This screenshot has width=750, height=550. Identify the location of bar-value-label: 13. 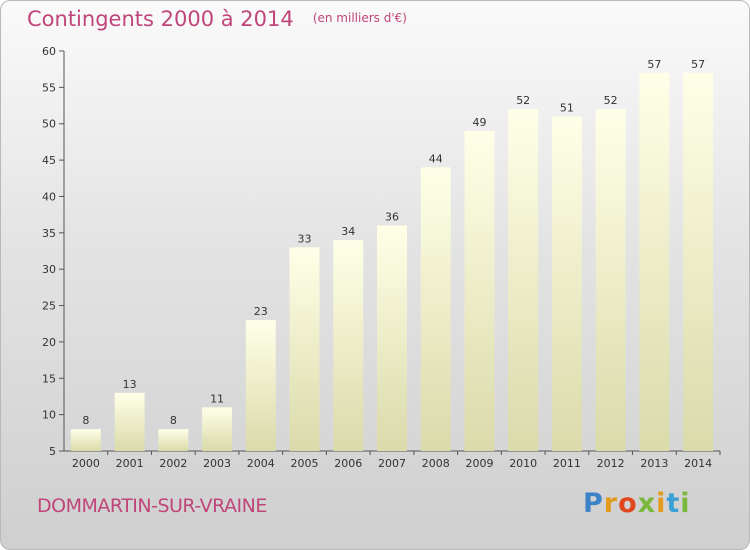
(130, 384).